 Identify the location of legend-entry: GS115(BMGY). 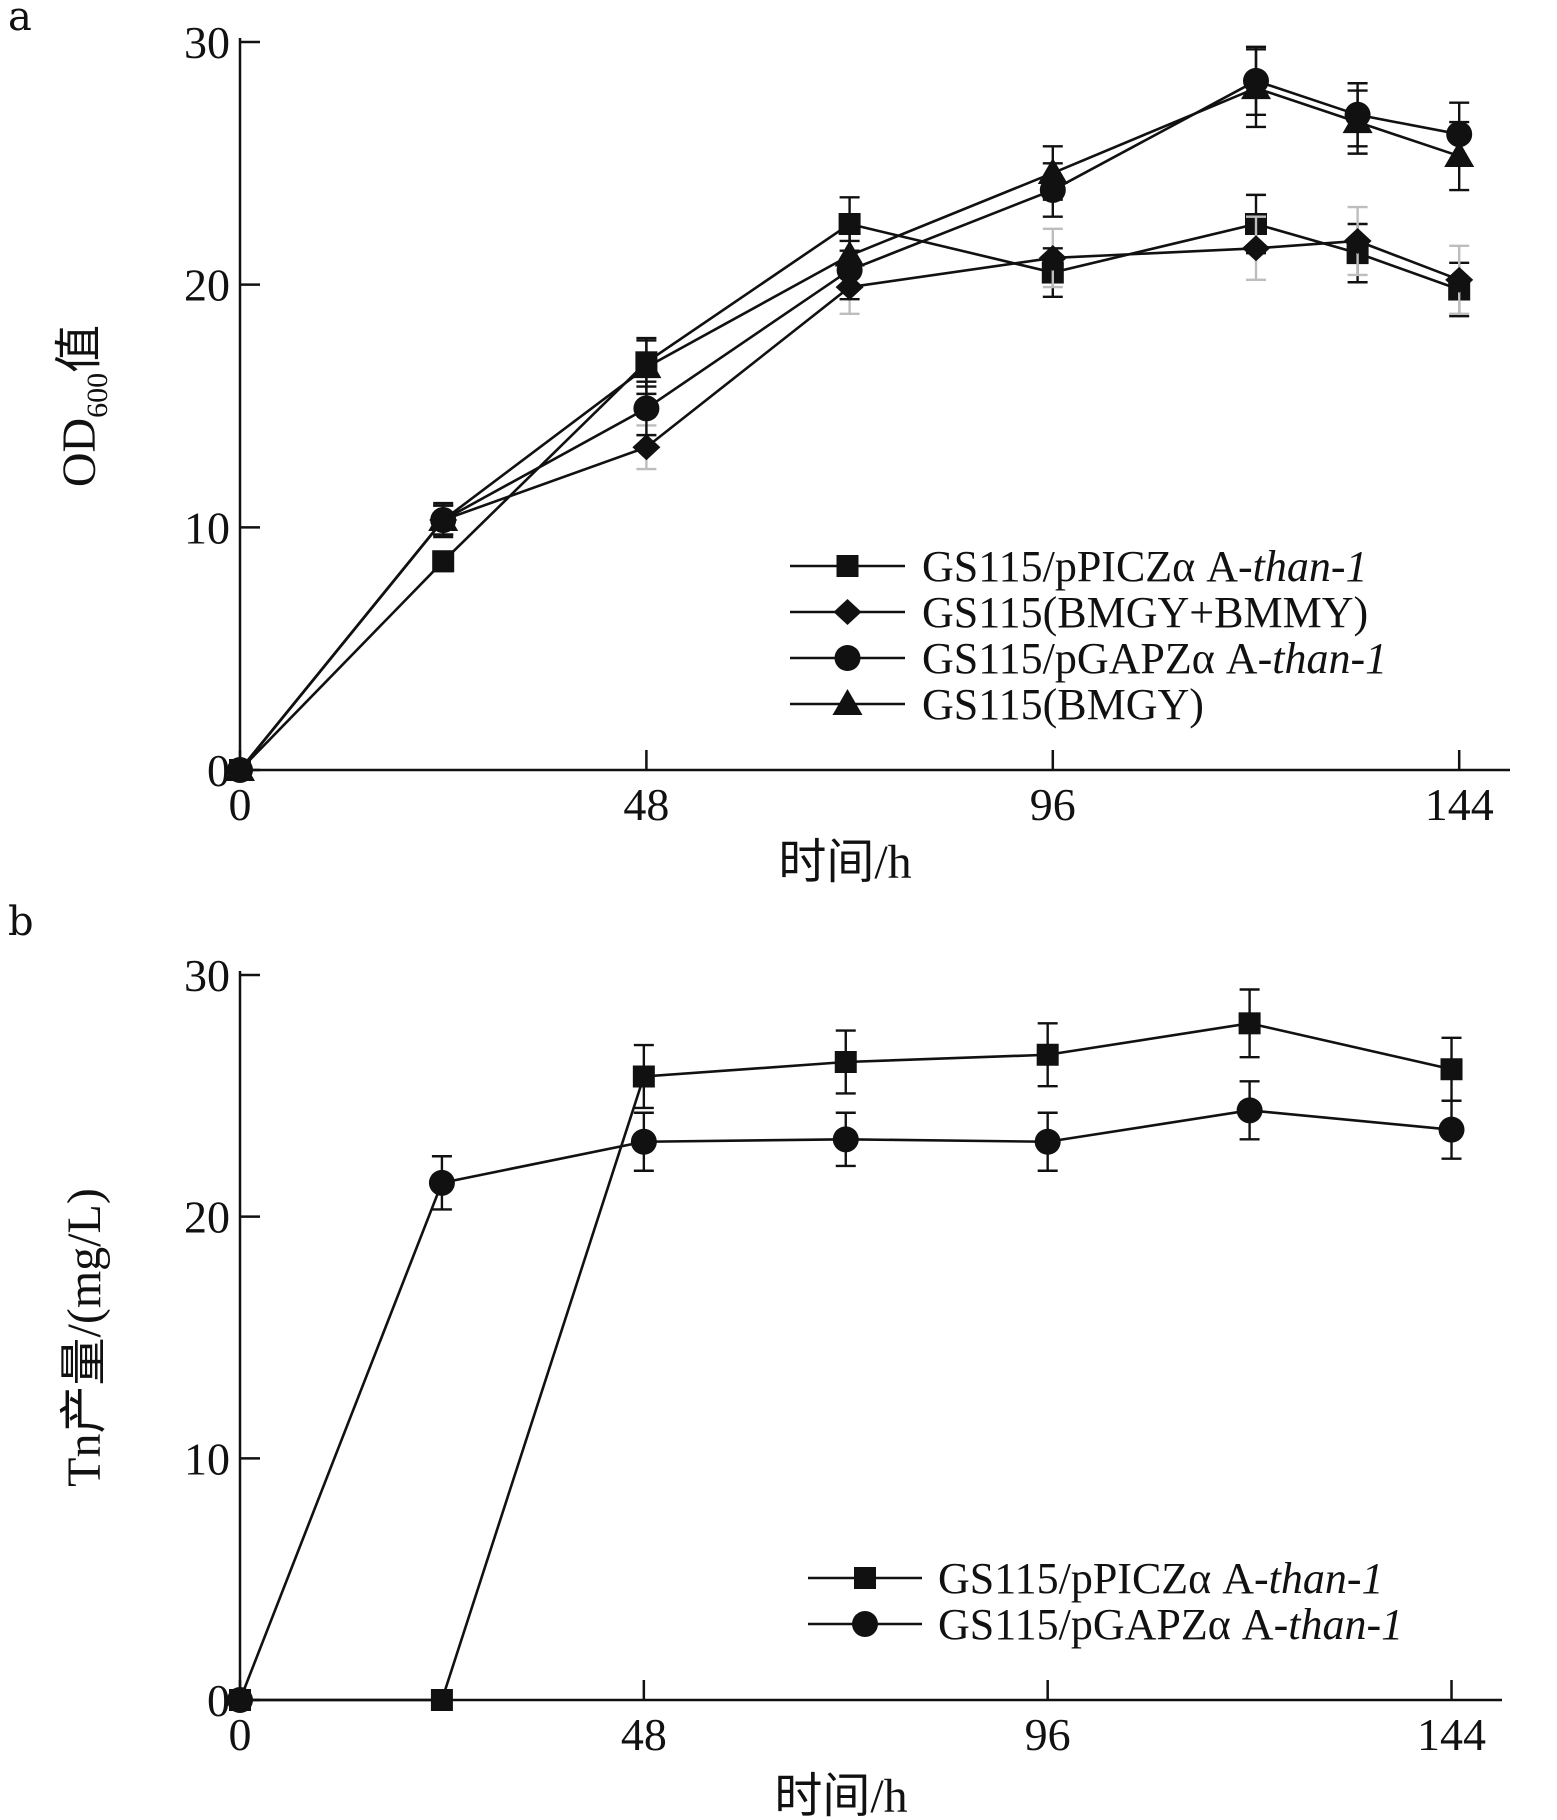
(997, 704).